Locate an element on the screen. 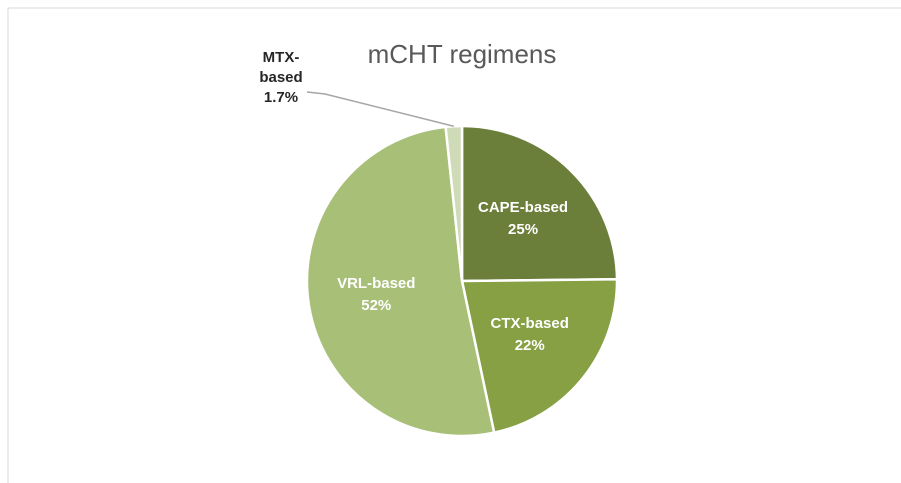 This screenshot has height=483, width=901. slice-label: VRL-based 52% is located at coordinates (376, 295).